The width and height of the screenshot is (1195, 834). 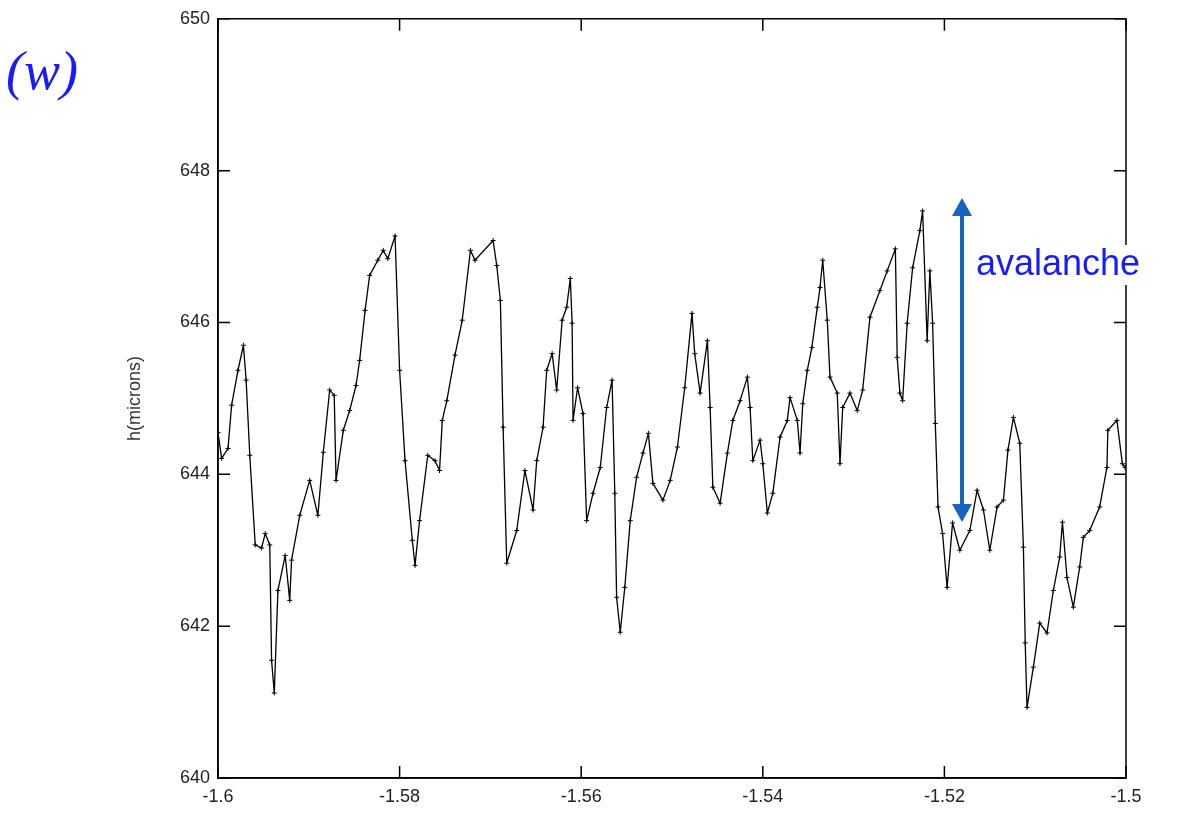 What do you see at coordinates (194, 776) in the screenshot?
I see `y-tick-label: 640` at bounding box center [194, 776].